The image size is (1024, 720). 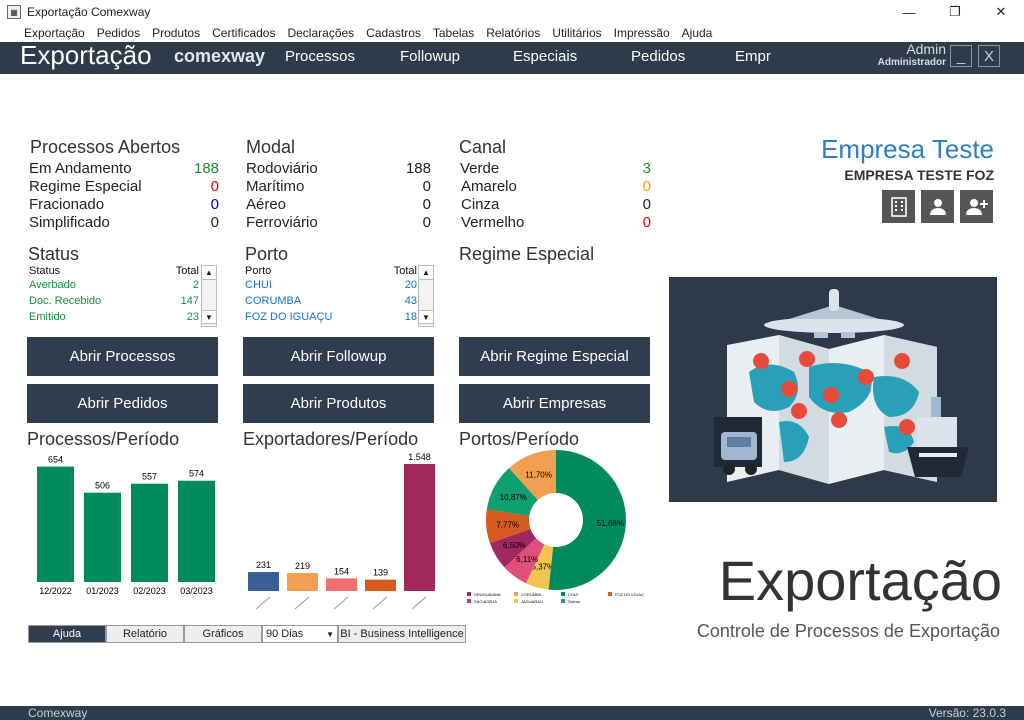 I want to click on menu-impressao: Impressão, so click(x=641, y=33).